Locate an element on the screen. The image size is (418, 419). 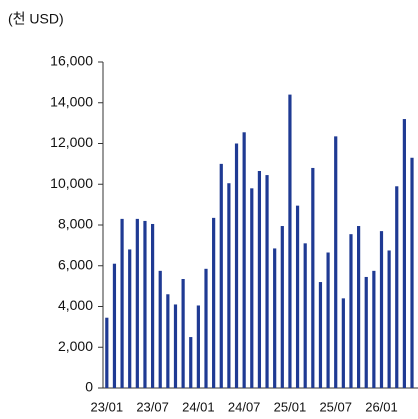
x-tick-label: 23/07 is located at coordinates (152, 406).